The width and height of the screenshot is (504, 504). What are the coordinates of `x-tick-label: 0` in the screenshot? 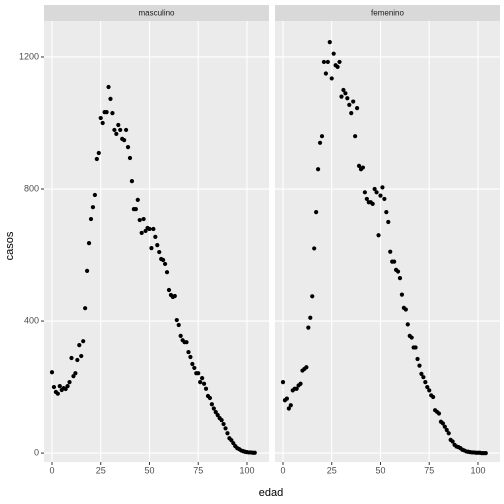 It's located at (51, 470).